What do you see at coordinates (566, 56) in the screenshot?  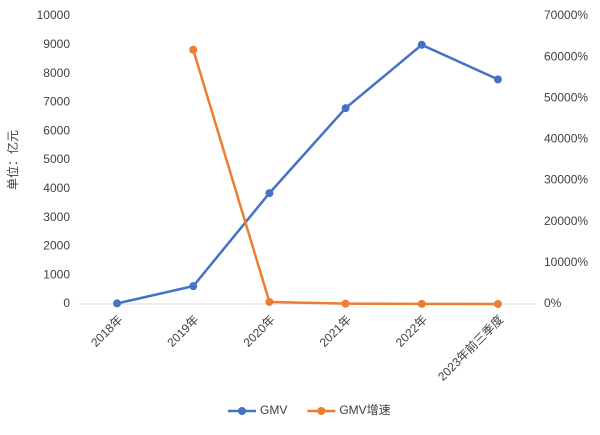 I see `y2-tick-label: 60000%` at bounding box center [566, 56].